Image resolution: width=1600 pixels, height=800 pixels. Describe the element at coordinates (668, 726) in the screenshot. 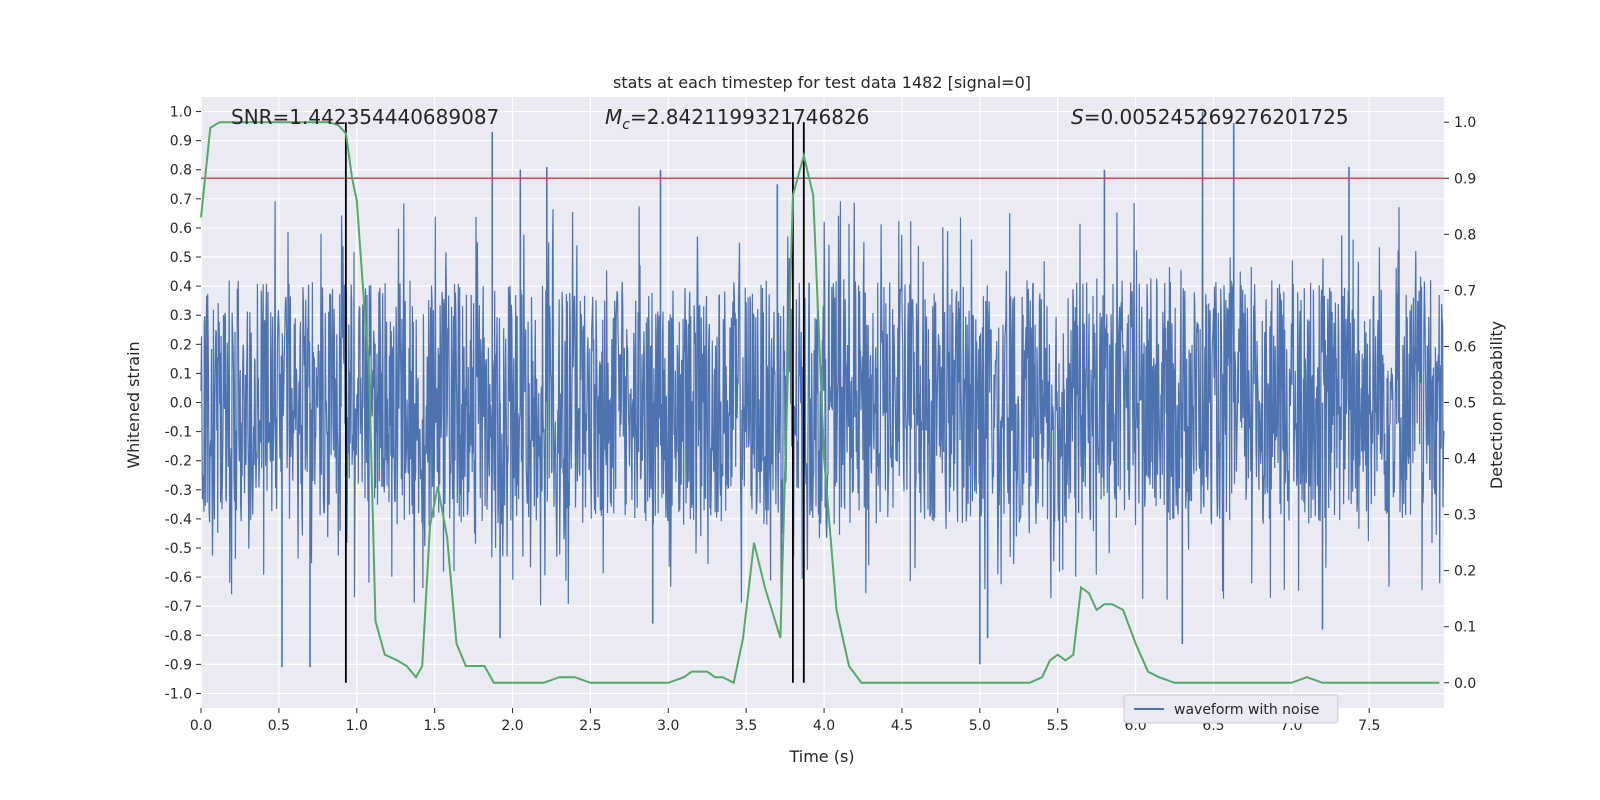

I see `x-tick-label: 3.0` at that location.